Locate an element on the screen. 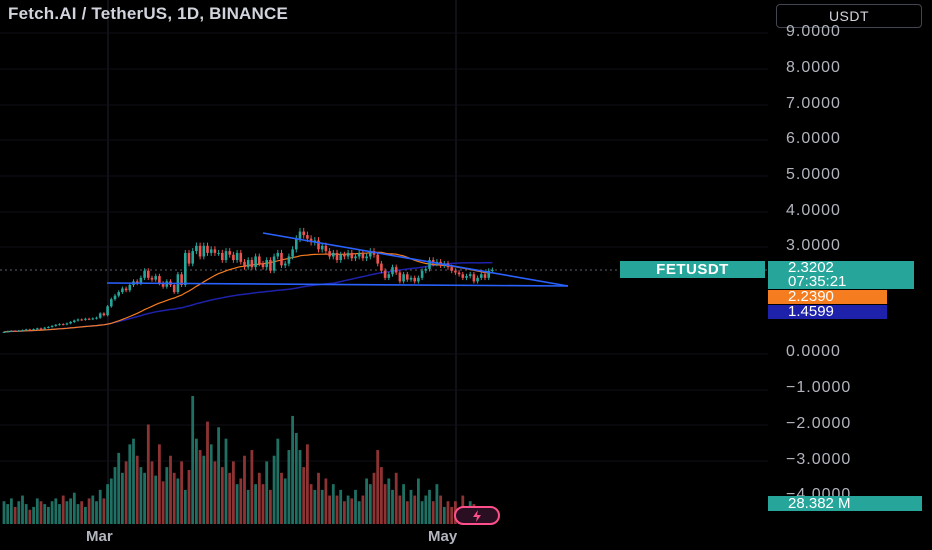 The image size is (932, 550). price-tick: −3.0000 is located at coordinates (819, 459).